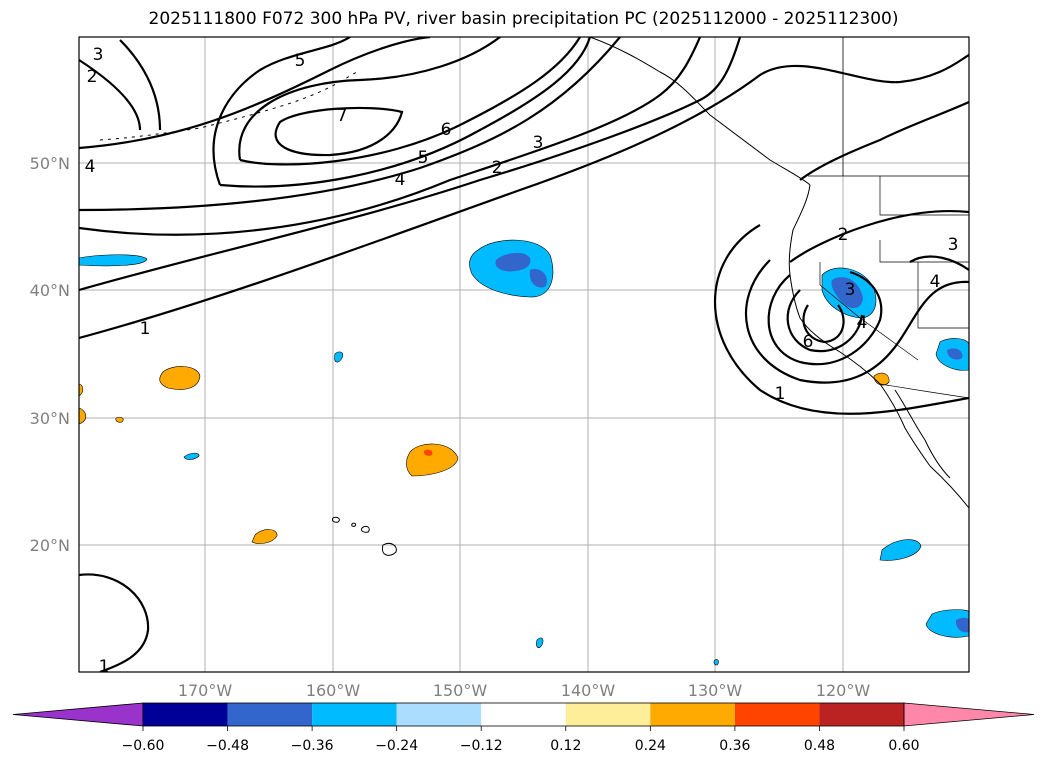 Image resolution: width=1047 pixels, height=765 pixels. I want to click on pv-label: 7, so click(342, 116).